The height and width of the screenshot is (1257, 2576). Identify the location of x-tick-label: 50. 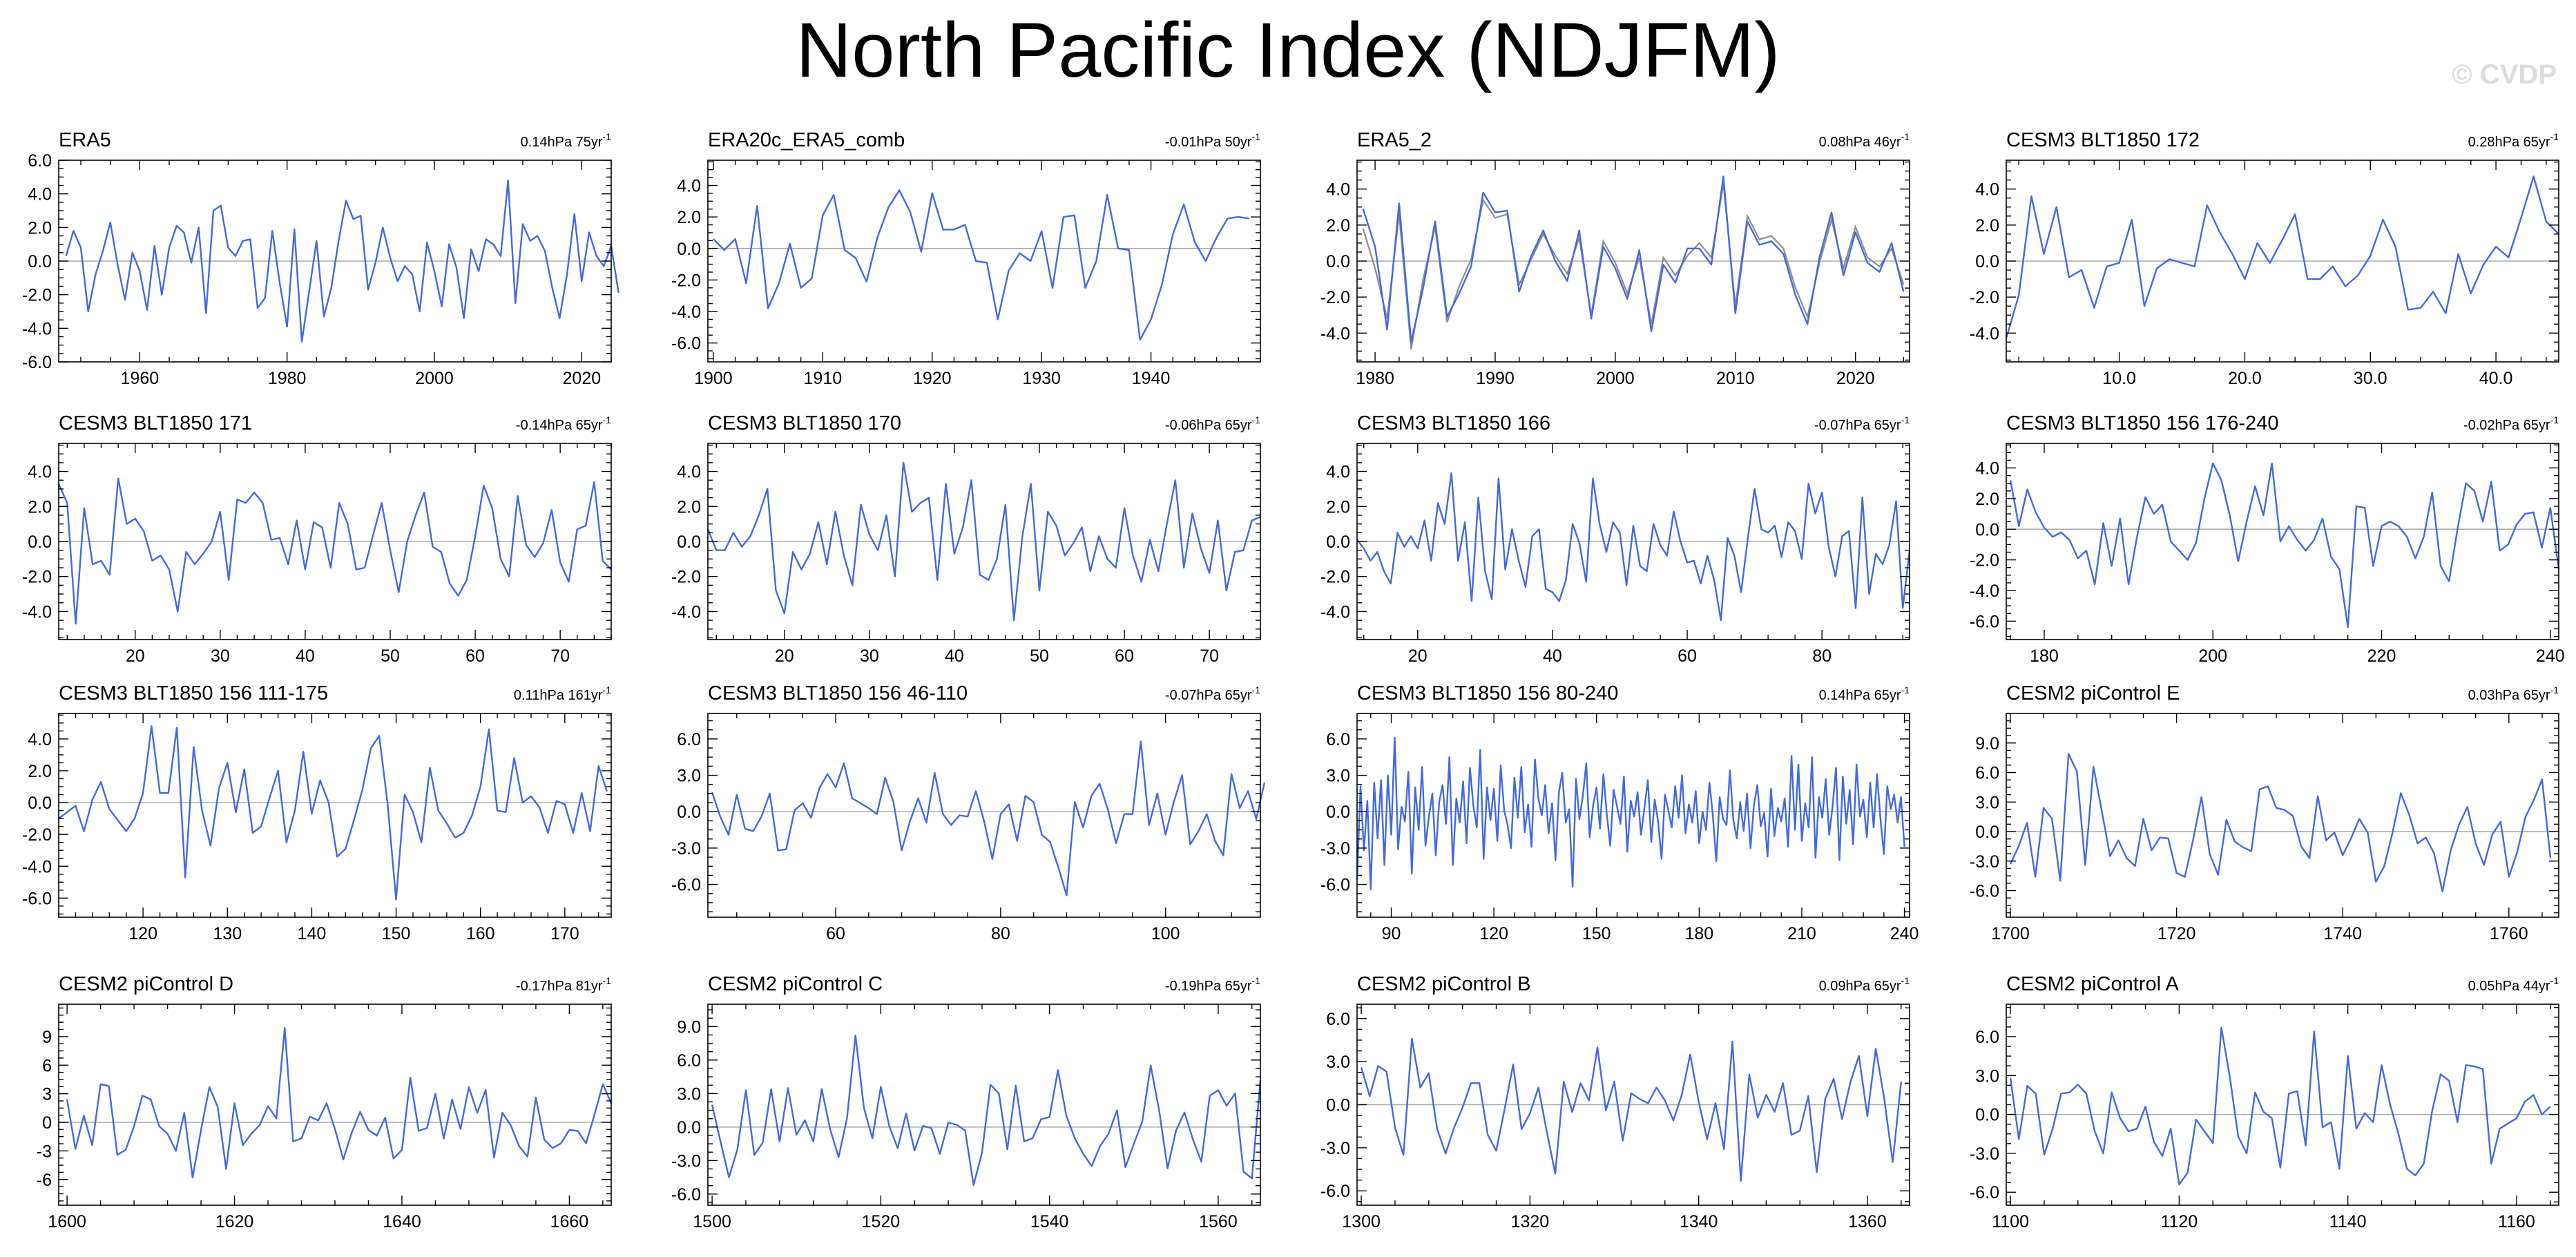
(390, 656).